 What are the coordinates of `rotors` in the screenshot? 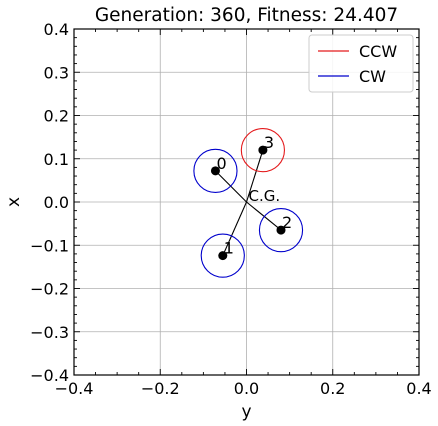 It's located at (248, 202).